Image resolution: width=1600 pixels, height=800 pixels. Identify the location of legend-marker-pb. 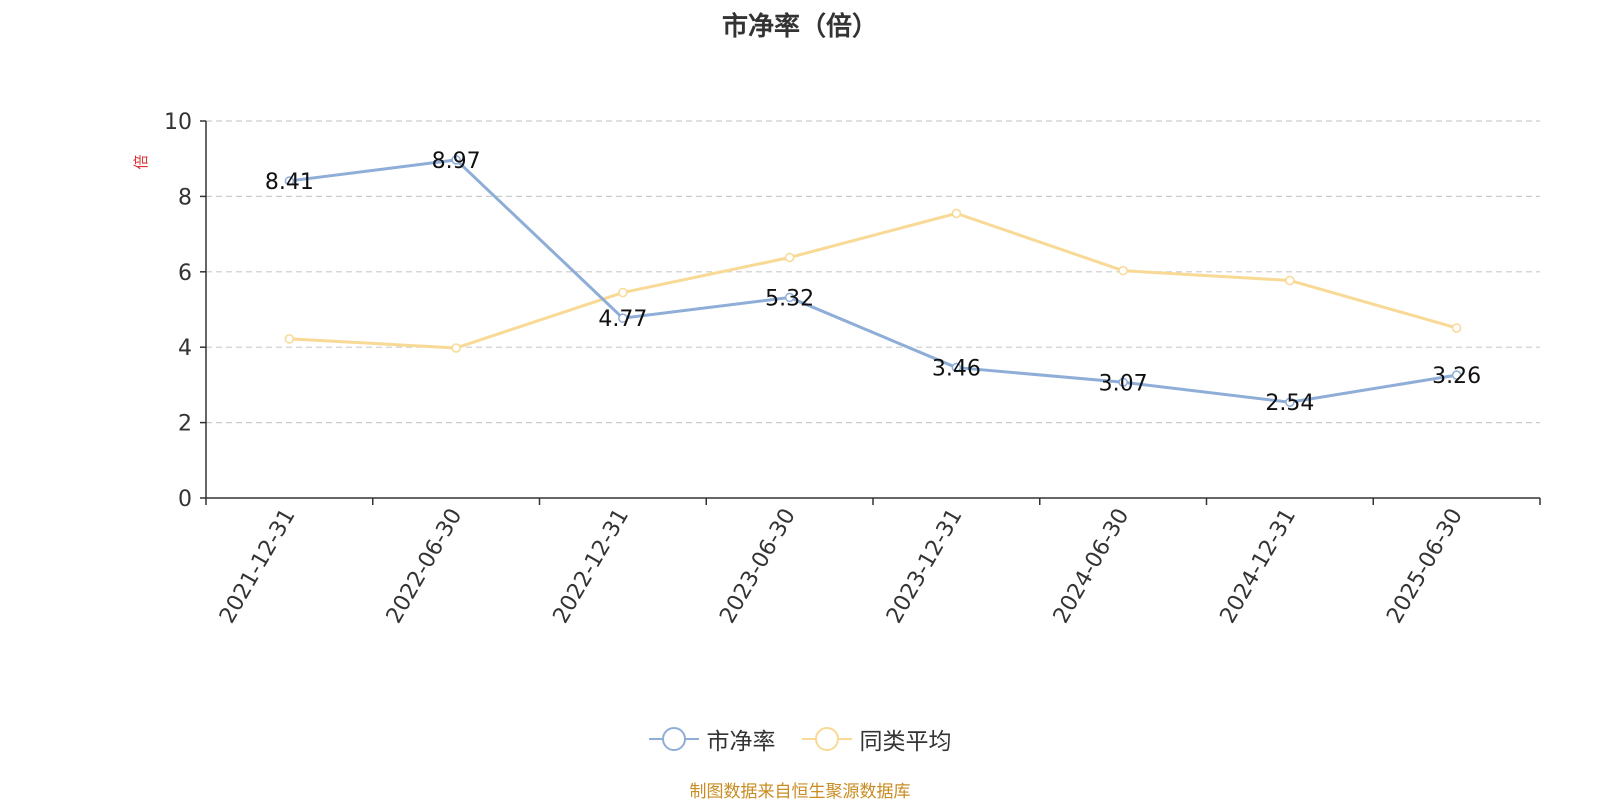
(673, 739).